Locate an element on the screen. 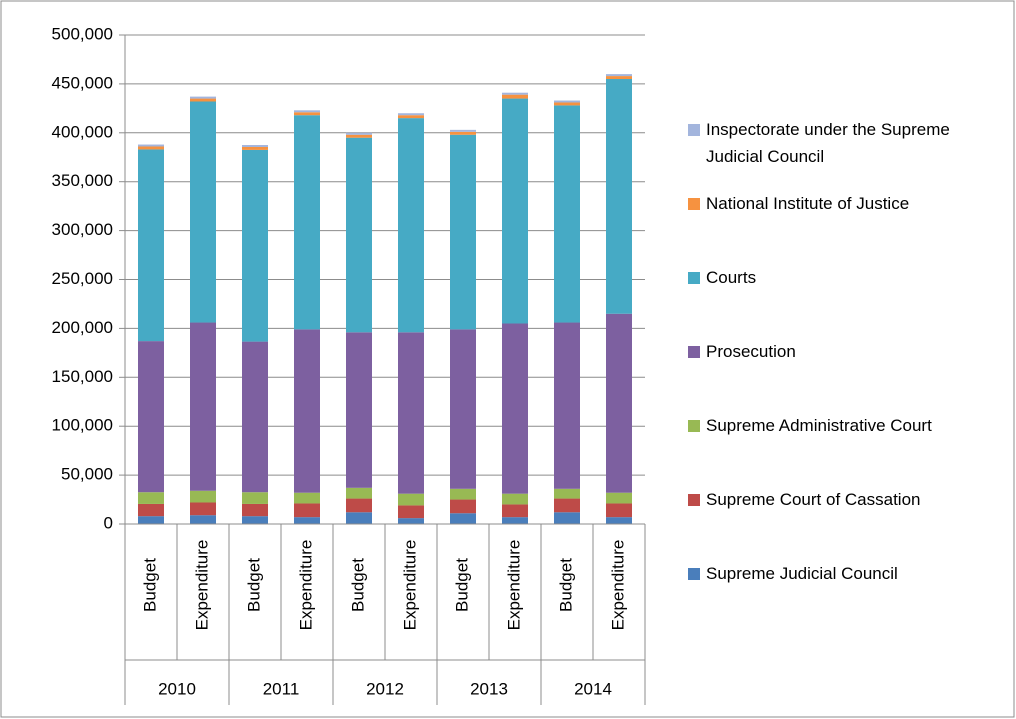 This screenshot has height=719, width=1016. y-tick-label: 400,000 is located at coordinates (82, 131).